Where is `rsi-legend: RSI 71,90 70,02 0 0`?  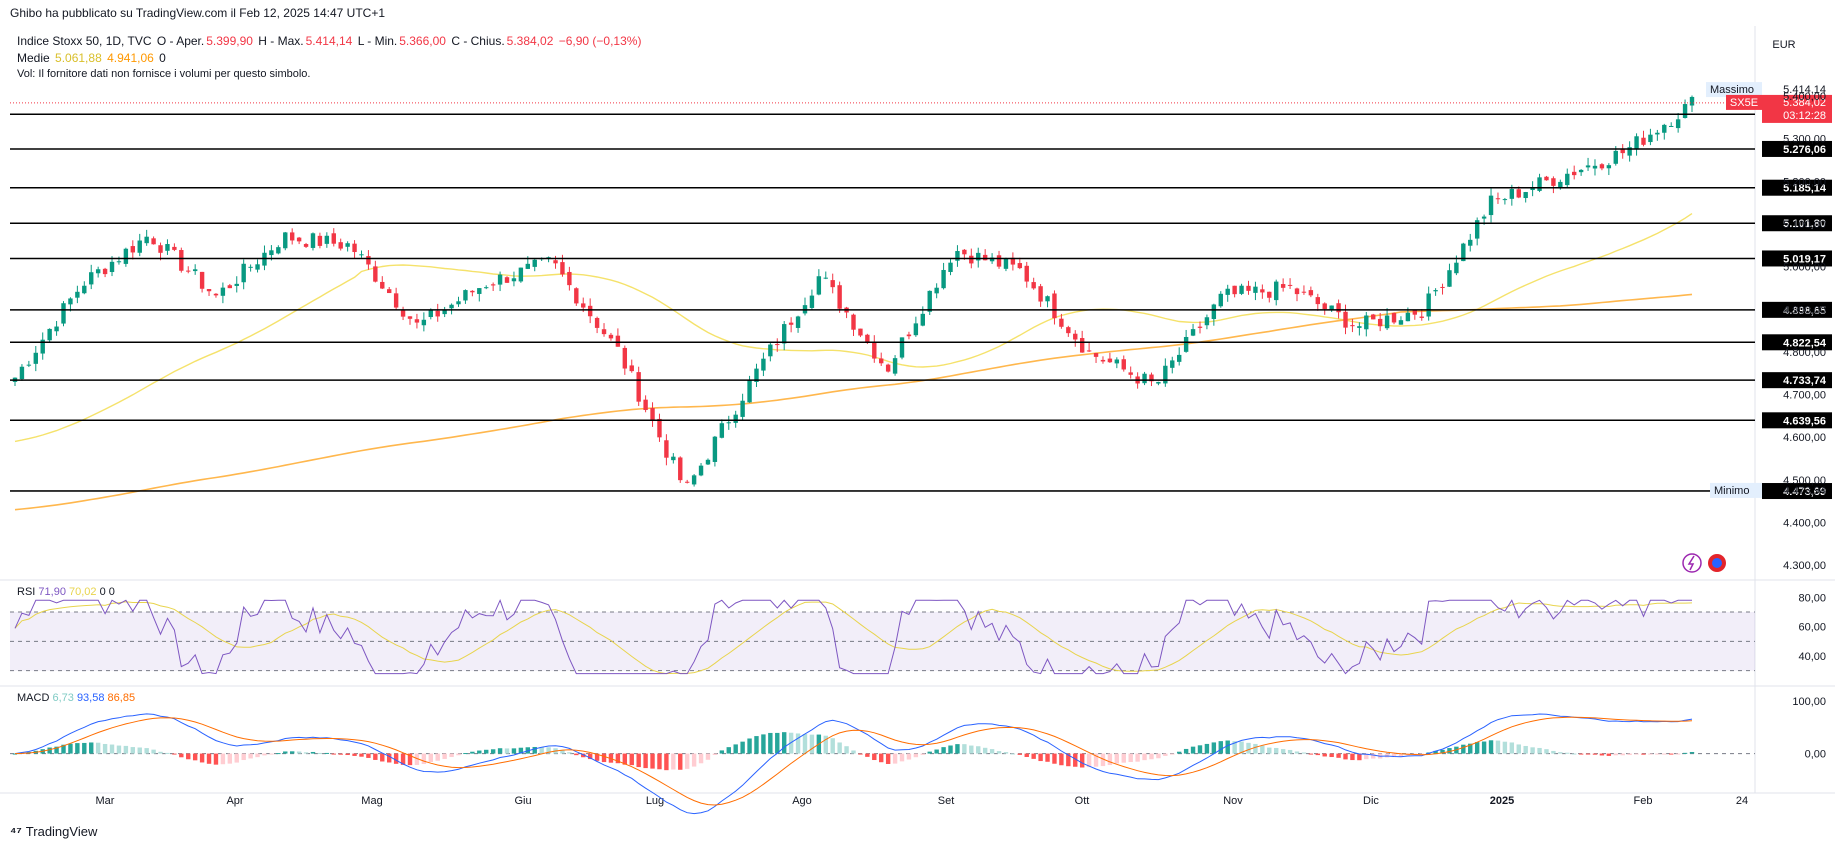
rsi-legend: RSI 71,90 70,02 0 0 is located at coordinates (66, 592).